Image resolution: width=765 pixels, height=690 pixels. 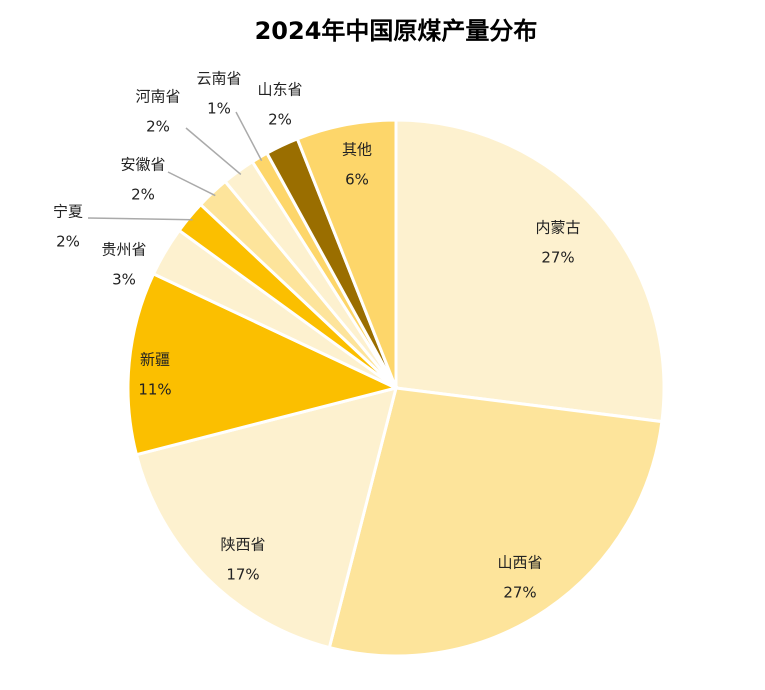 I want to click on slice-label: 云南省, so click(x=218, y=79).